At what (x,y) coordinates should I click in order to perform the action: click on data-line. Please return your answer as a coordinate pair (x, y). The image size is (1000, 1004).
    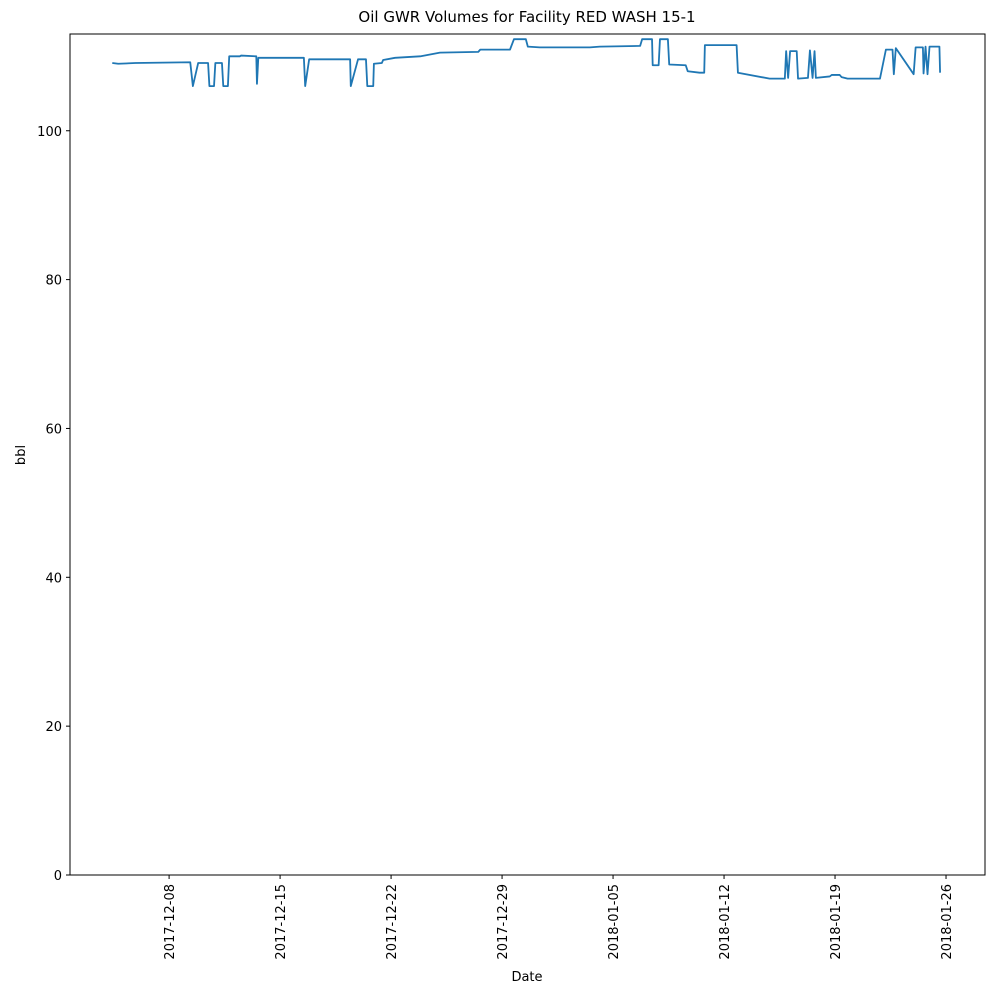
    Looking at the image, I should click on (526, 62).